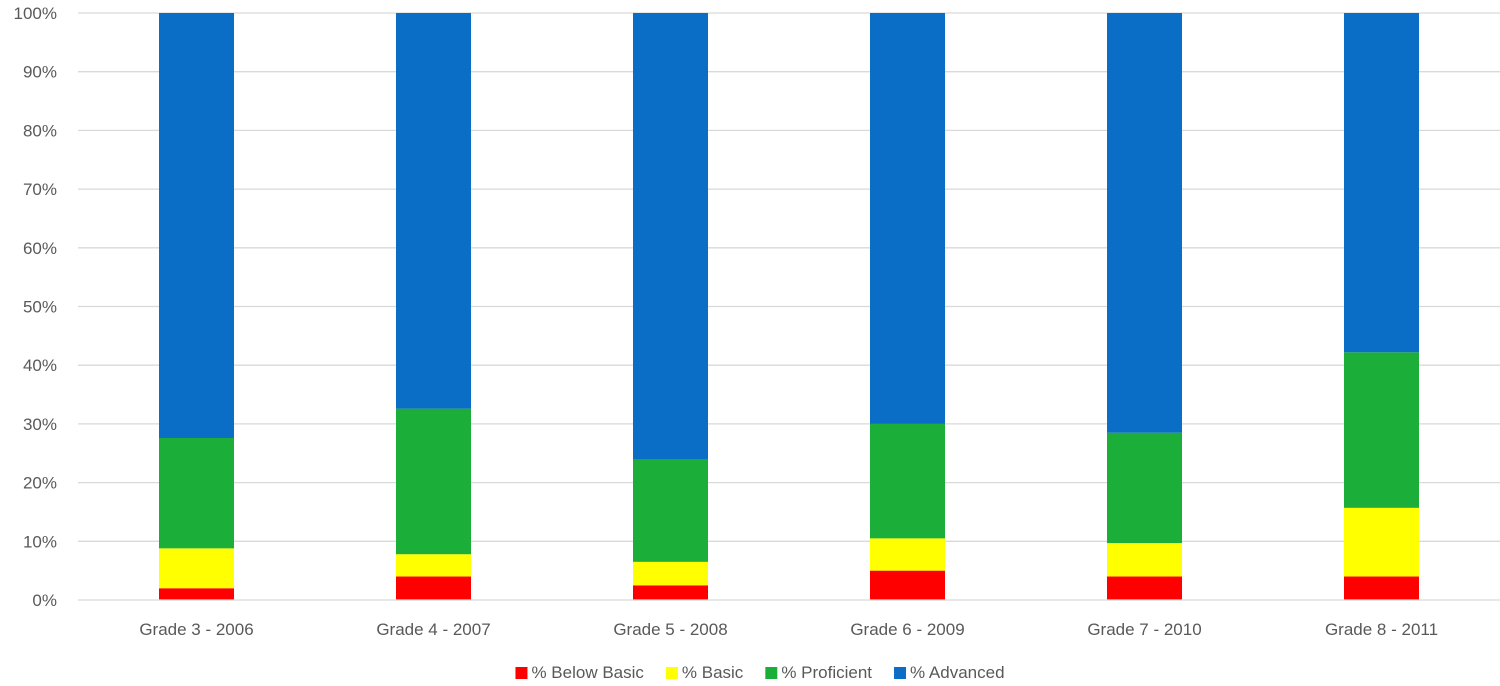  Describe the element at coordinates (713, 672) in the screenshot. I see `legend-label: % Basic` at that location.